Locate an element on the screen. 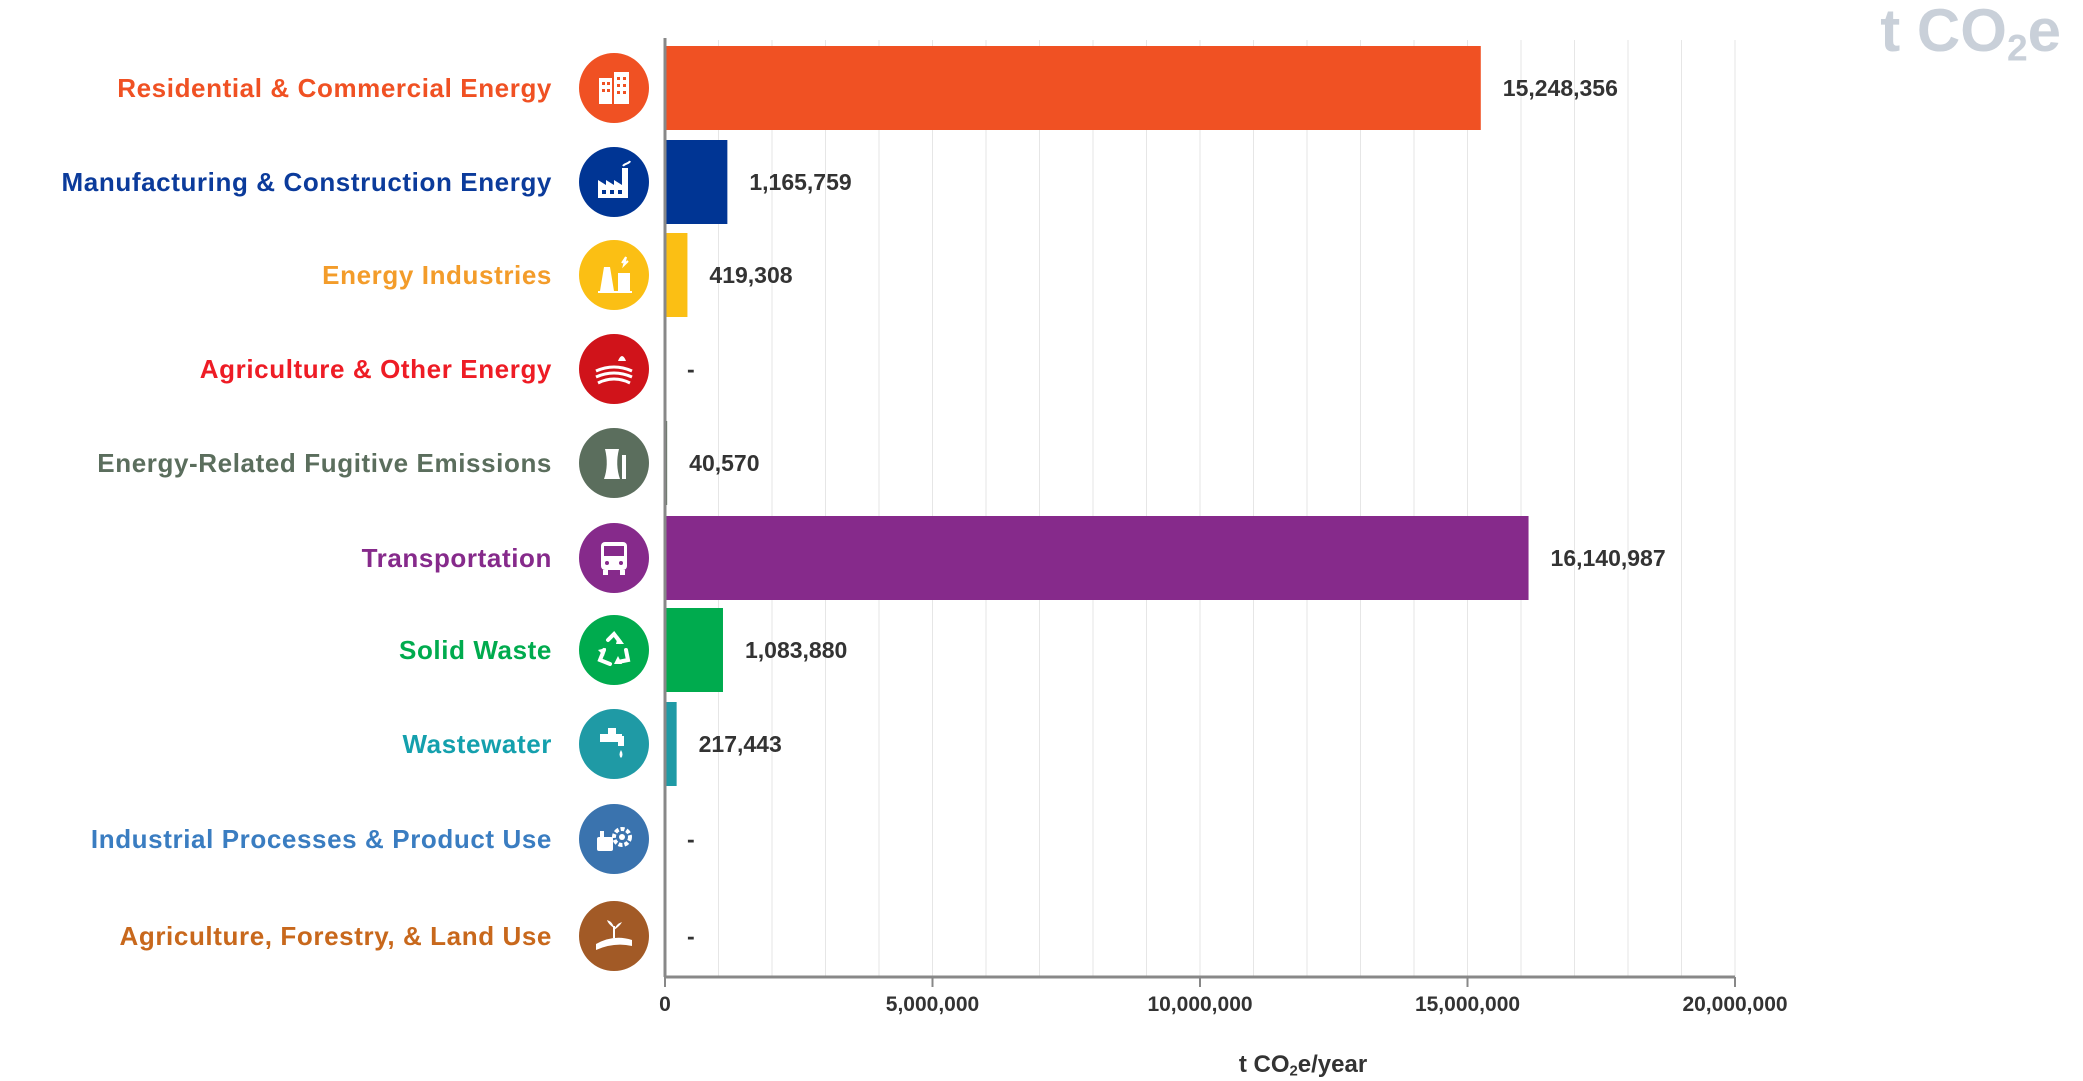 The width and height of the screenshot is (2083, 1081). category-label: Agriculture, Forestry, & Land Use is located at coordinates (335, 936).